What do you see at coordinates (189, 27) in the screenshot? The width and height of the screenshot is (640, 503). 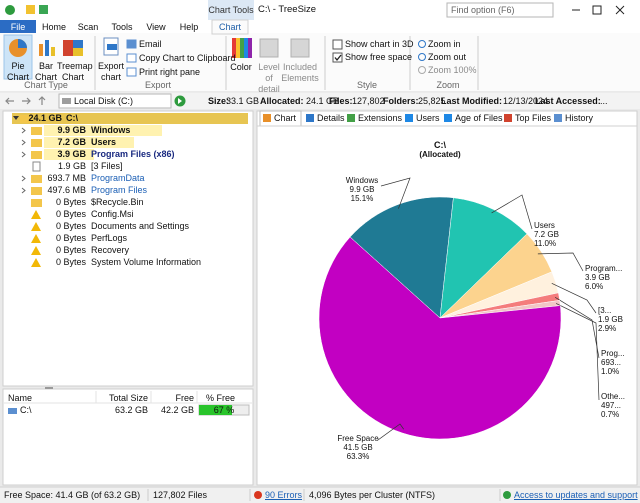 I see `ribbon-tab: Help` at bounding box center [189, 27].